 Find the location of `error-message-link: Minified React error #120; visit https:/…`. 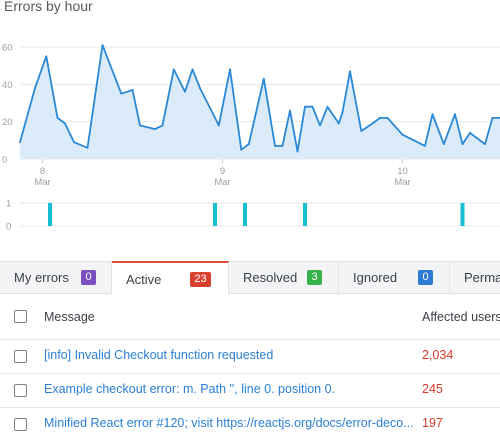

error-message-link: Minified React error #120; visit https:/… is located at coordinates (229, 423).